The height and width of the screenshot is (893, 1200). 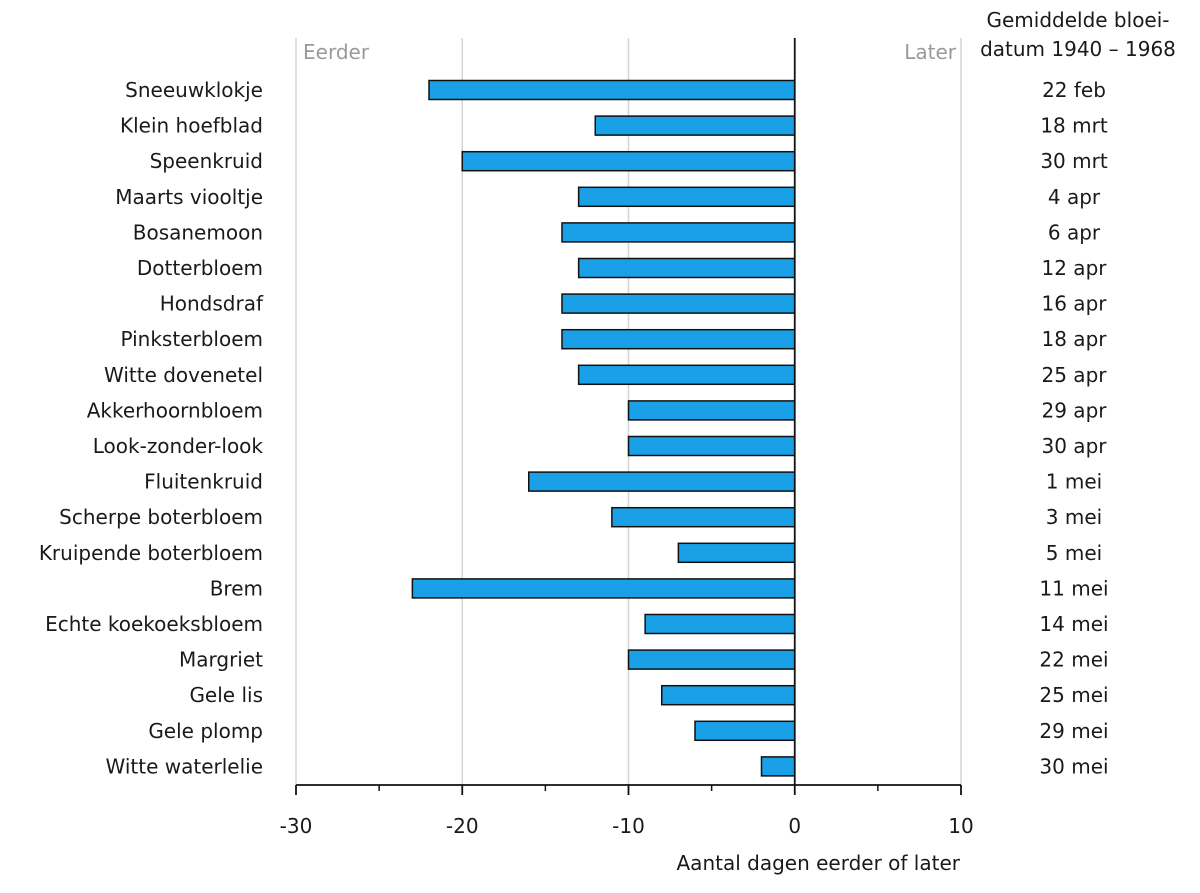 I want to click on category-label: Gele plomp, so click(x=205, y=731).